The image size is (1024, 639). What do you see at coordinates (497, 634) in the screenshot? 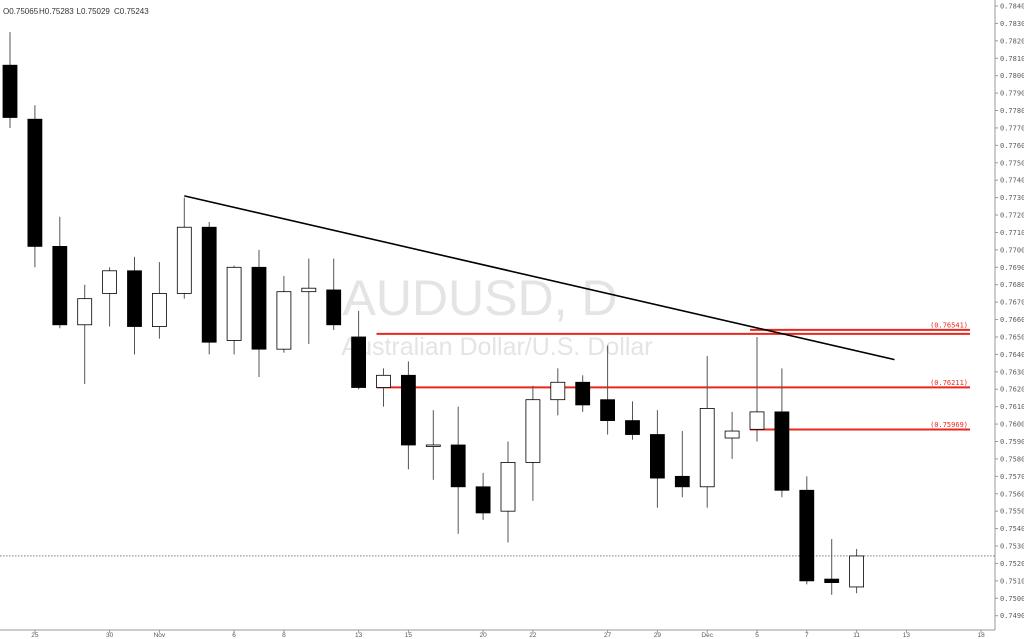
I see `time-scale: 25 30 Nov 6 8 13 15 20 22 27 29 Dec 5 7 11 13 18` at bounding box center [497, 634].